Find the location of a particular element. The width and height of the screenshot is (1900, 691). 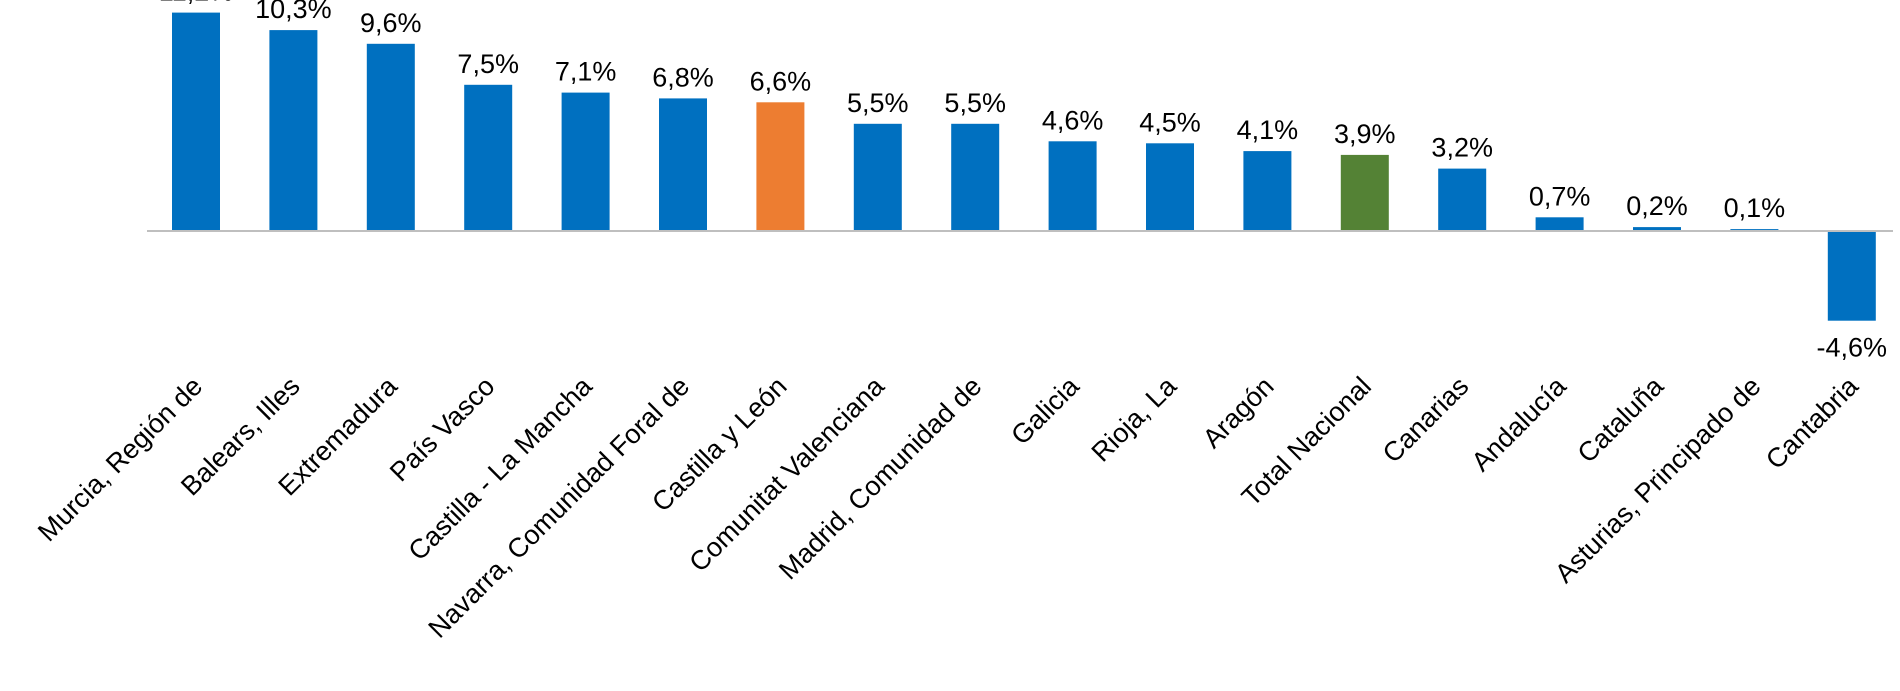

category-tick-label: Rioja, La is located at coordinates (1134, 418).